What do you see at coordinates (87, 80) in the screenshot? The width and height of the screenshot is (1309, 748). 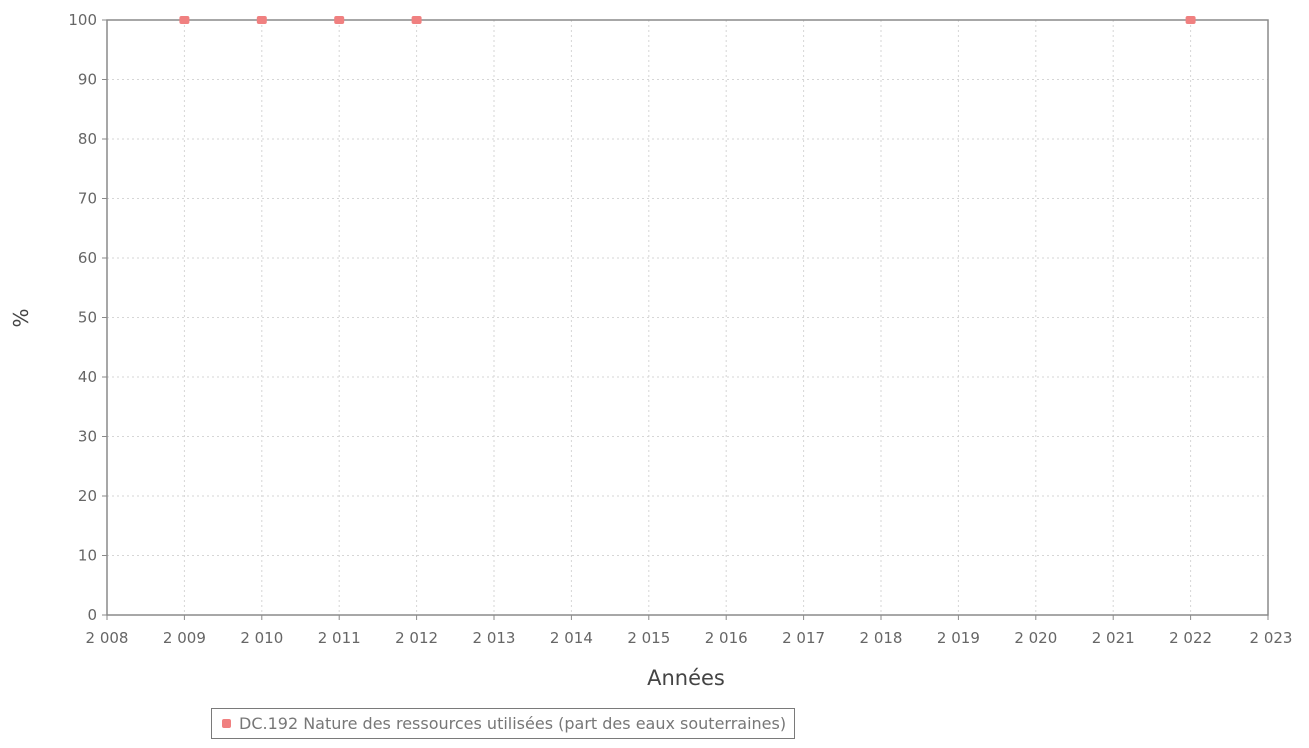 I see `y-tick-label: 90` at bounding box center [87, 80].